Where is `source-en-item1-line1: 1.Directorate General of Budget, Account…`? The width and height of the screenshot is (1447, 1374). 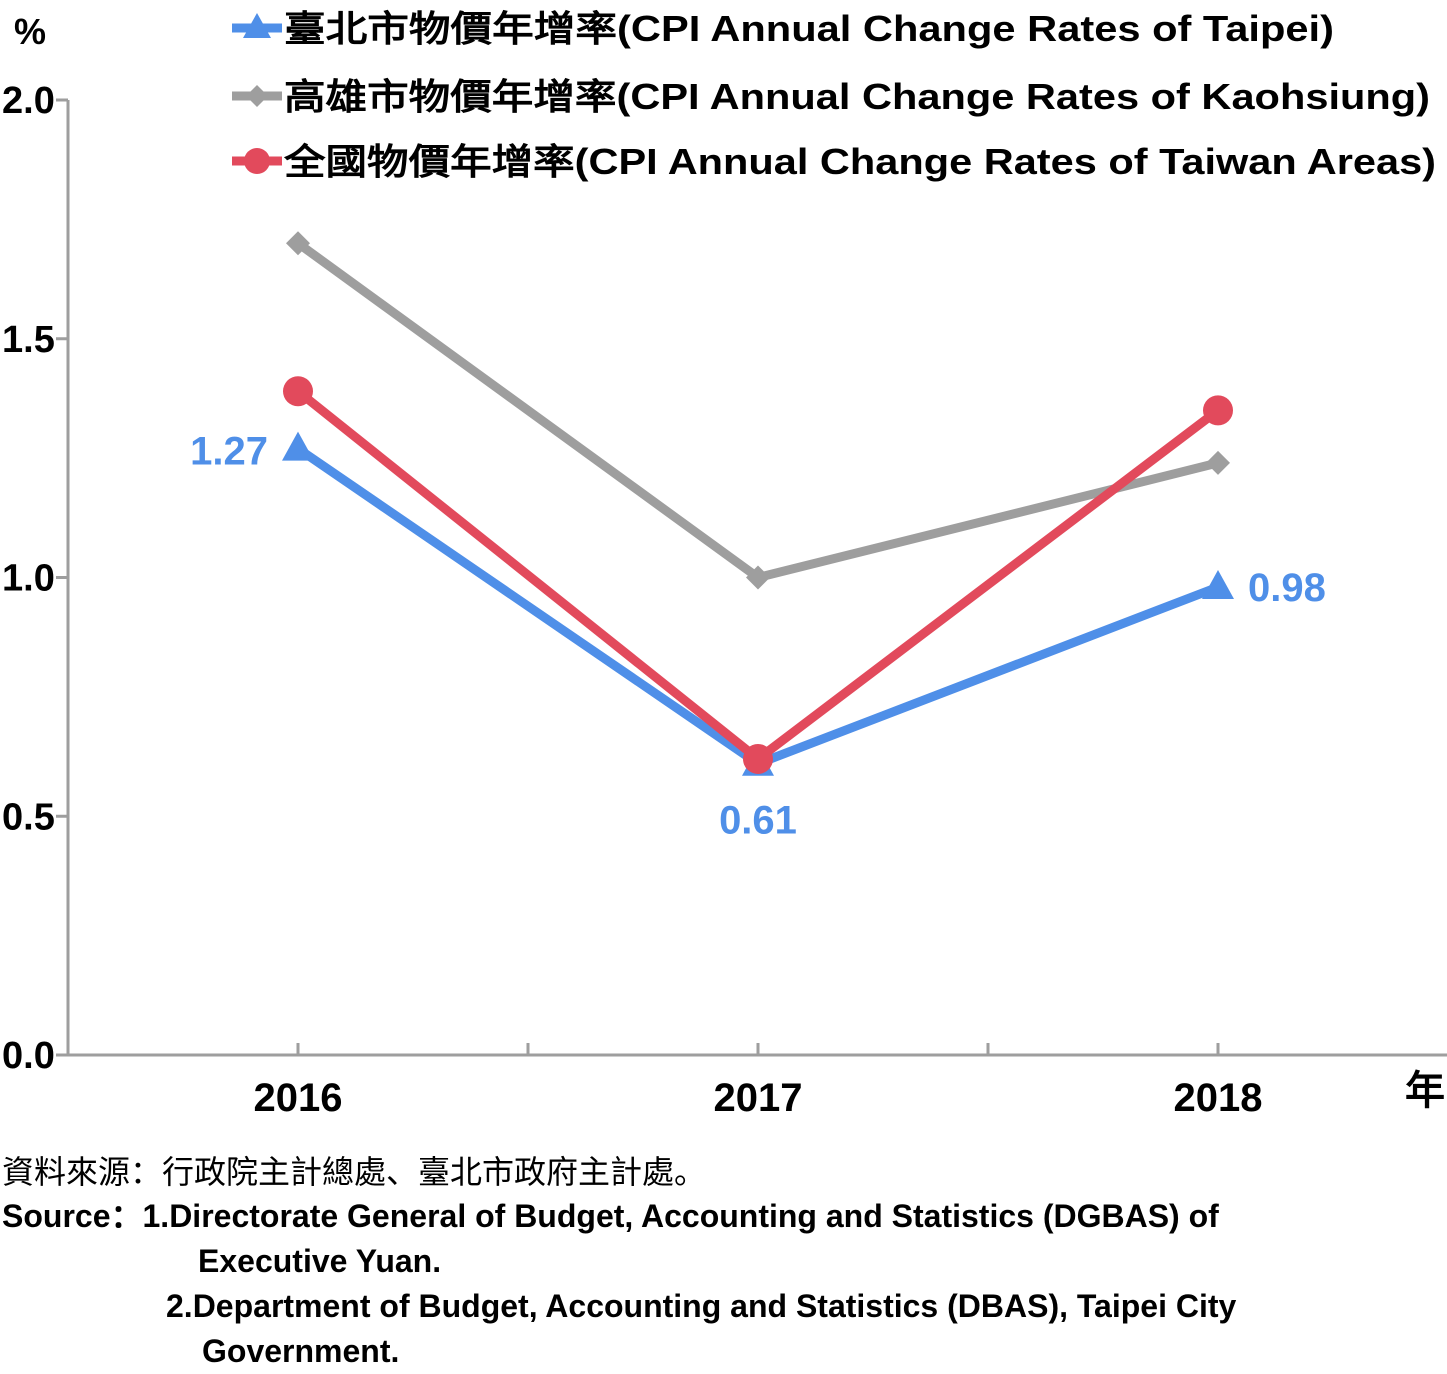
source-en-item1-line1: 1.Directorate General of Budget, Account… is located at coordinates (680, 1216).